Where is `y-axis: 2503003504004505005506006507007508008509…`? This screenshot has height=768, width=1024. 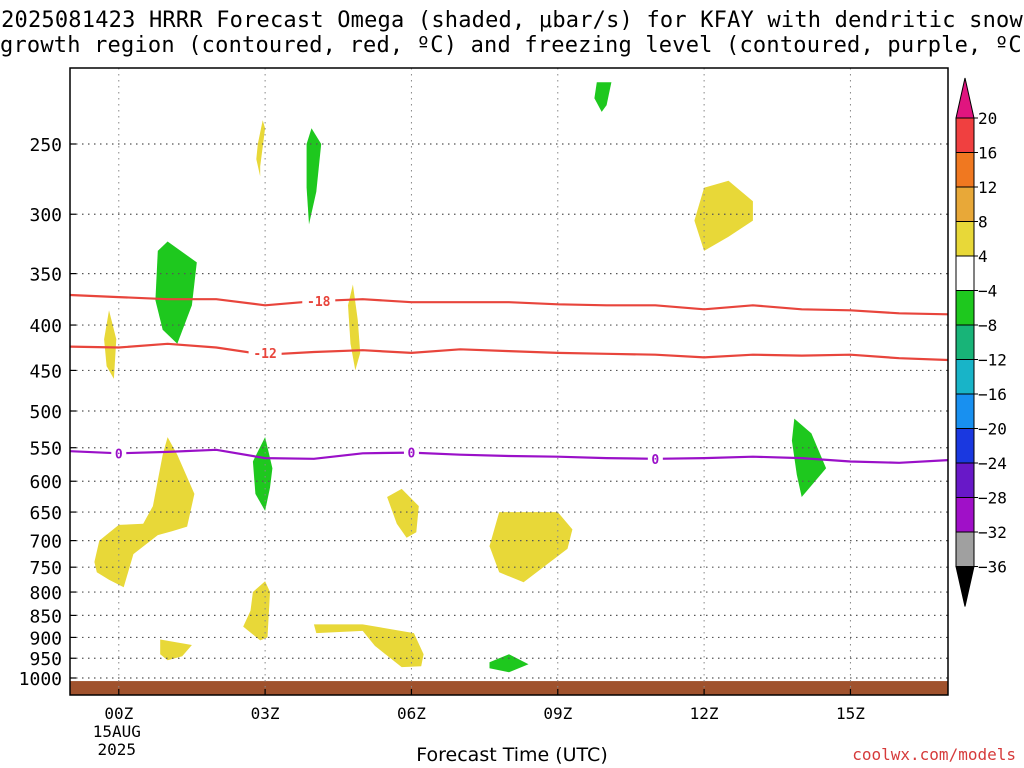 y-axis: 2503003504004505005506006507007508008509… is located at coordinates (47, 412).